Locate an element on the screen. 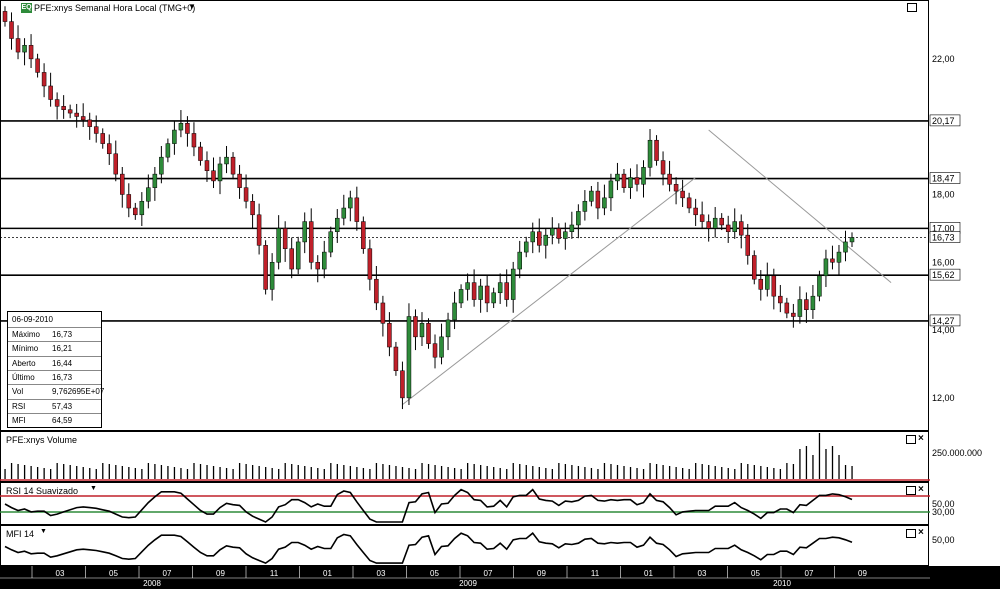 This screenshot has width=1000, height=589. mfi-maximize-icon is located at coordinates (911, 533).